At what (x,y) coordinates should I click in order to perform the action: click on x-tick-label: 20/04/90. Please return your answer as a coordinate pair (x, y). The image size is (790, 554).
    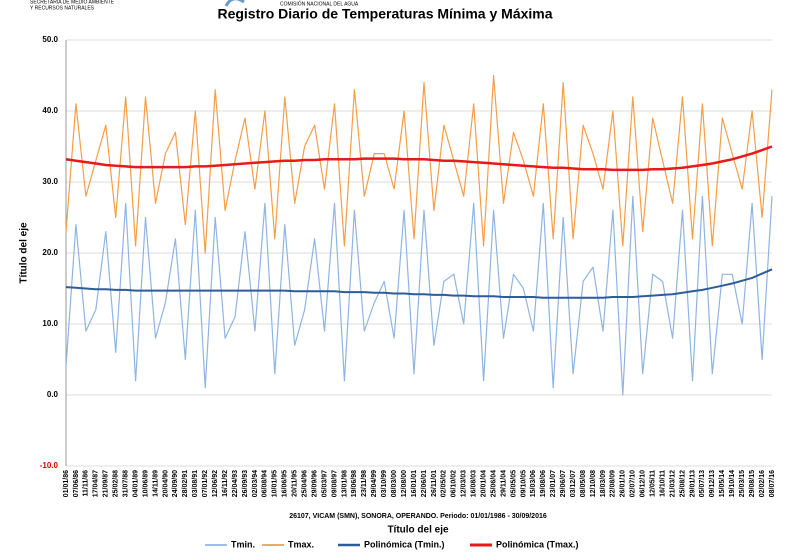
    Looking at the image, I should click on (165, 483).